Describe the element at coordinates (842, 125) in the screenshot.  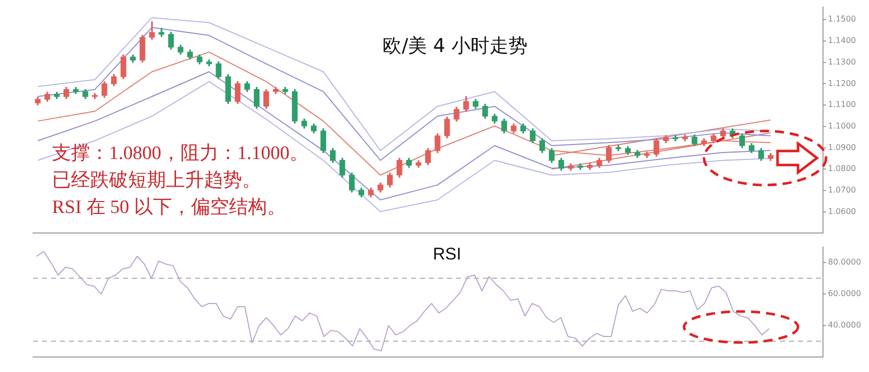
I see `y-tick-label: 1.1000` at that location.